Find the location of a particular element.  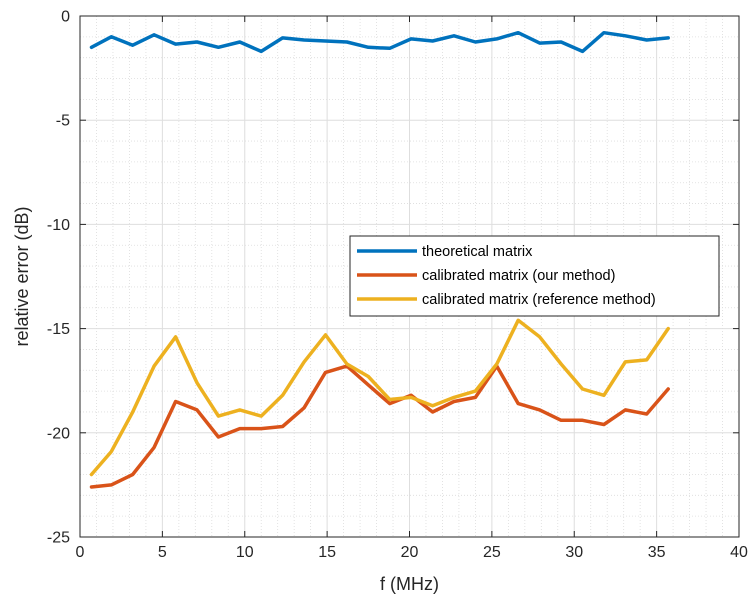

x-tick-labels: 0 5 10 15 20 25 30 35 40 is located at coordinates (412, 552).